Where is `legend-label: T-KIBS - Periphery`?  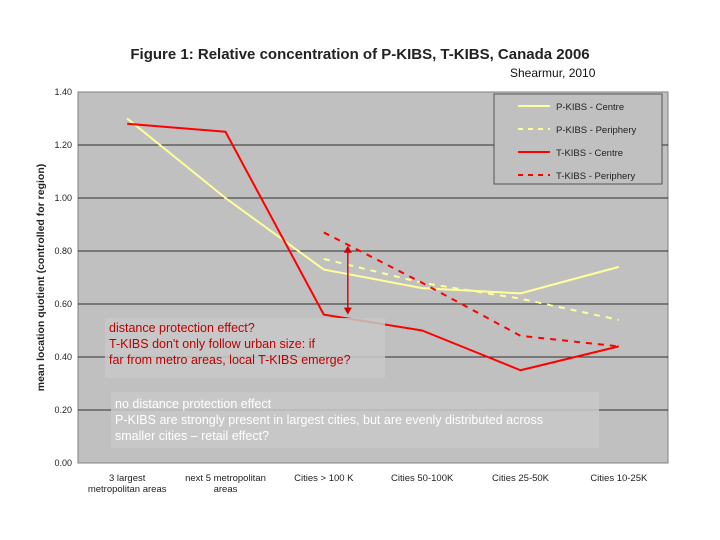
legend-label: T-KIBS - Periphery is located at coordinates (595, 176).